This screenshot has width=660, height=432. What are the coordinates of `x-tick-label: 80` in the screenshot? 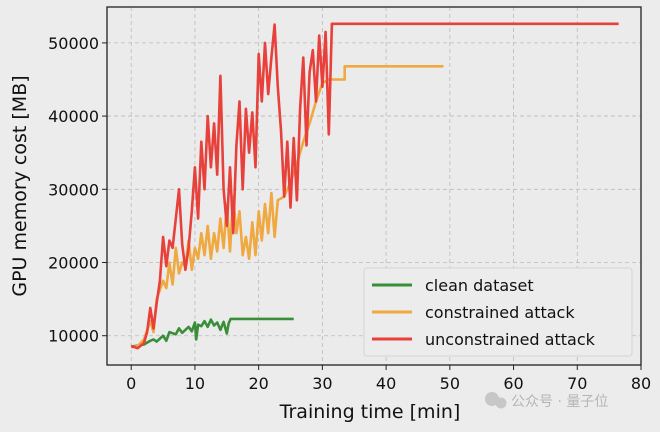 It's located at (641, 383).